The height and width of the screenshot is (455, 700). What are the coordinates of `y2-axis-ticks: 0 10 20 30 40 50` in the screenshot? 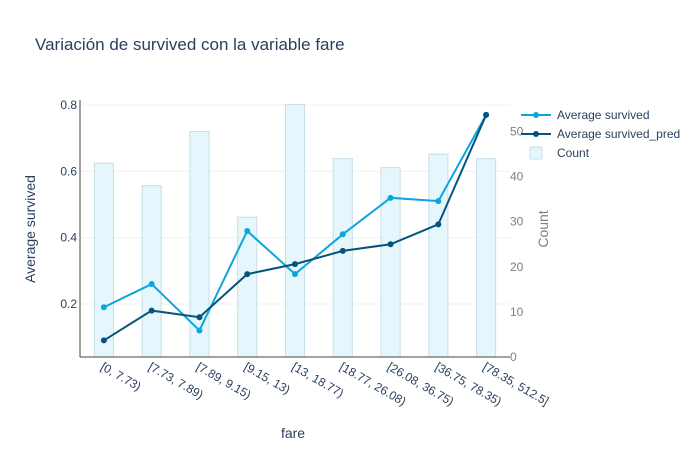 It's located at (517, 244).